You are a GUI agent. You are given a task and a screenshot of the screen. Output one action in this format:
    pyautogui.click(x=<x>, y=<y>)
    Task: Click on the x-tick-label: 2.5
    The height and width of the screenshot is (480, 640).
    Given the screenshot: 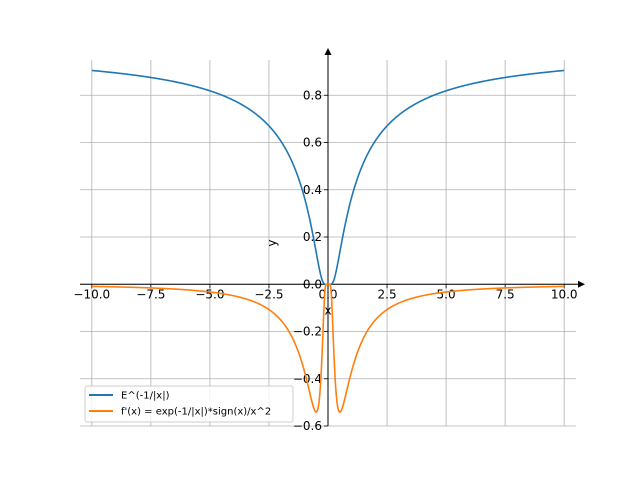 What is the action you would take?
    pyautogui.click(x=387, y=294)
    